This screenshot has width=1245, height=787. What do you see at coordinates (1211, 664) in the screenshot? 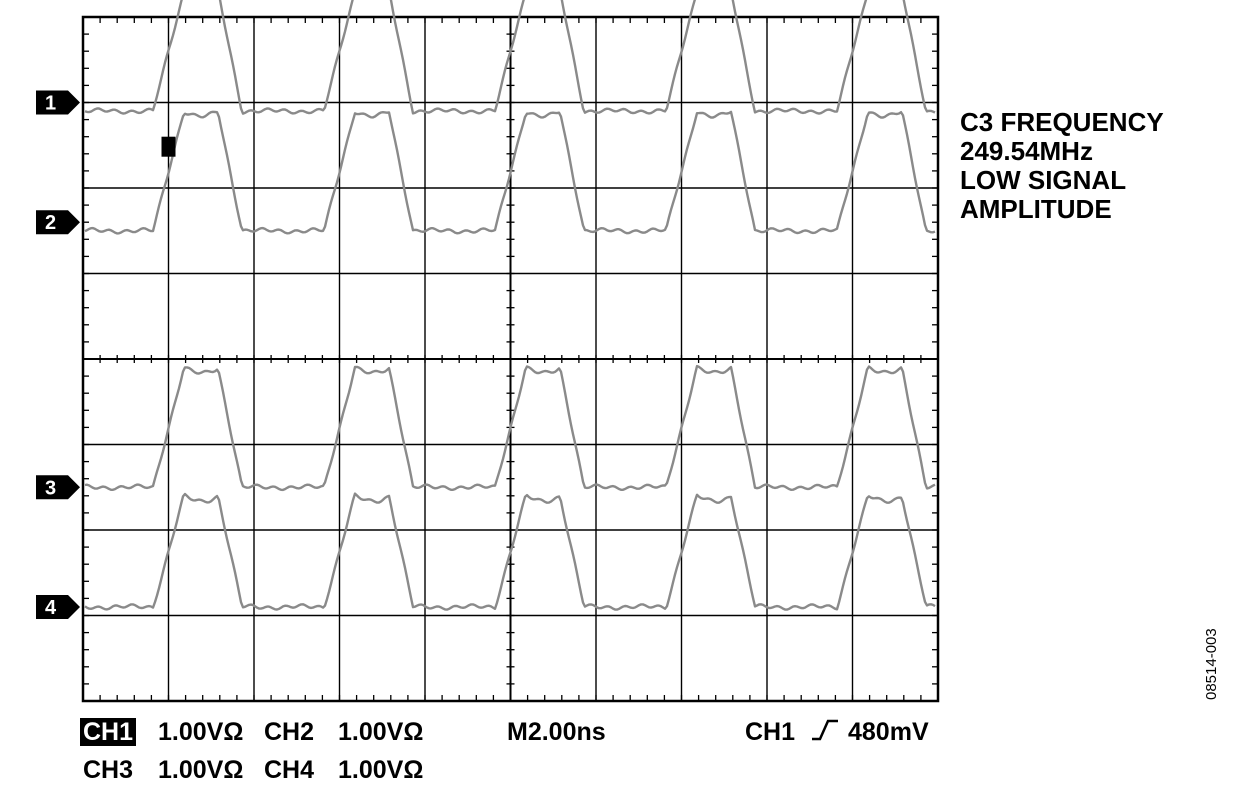
I see `figure-id: 08514-003` at bounding box center [1211, 664].